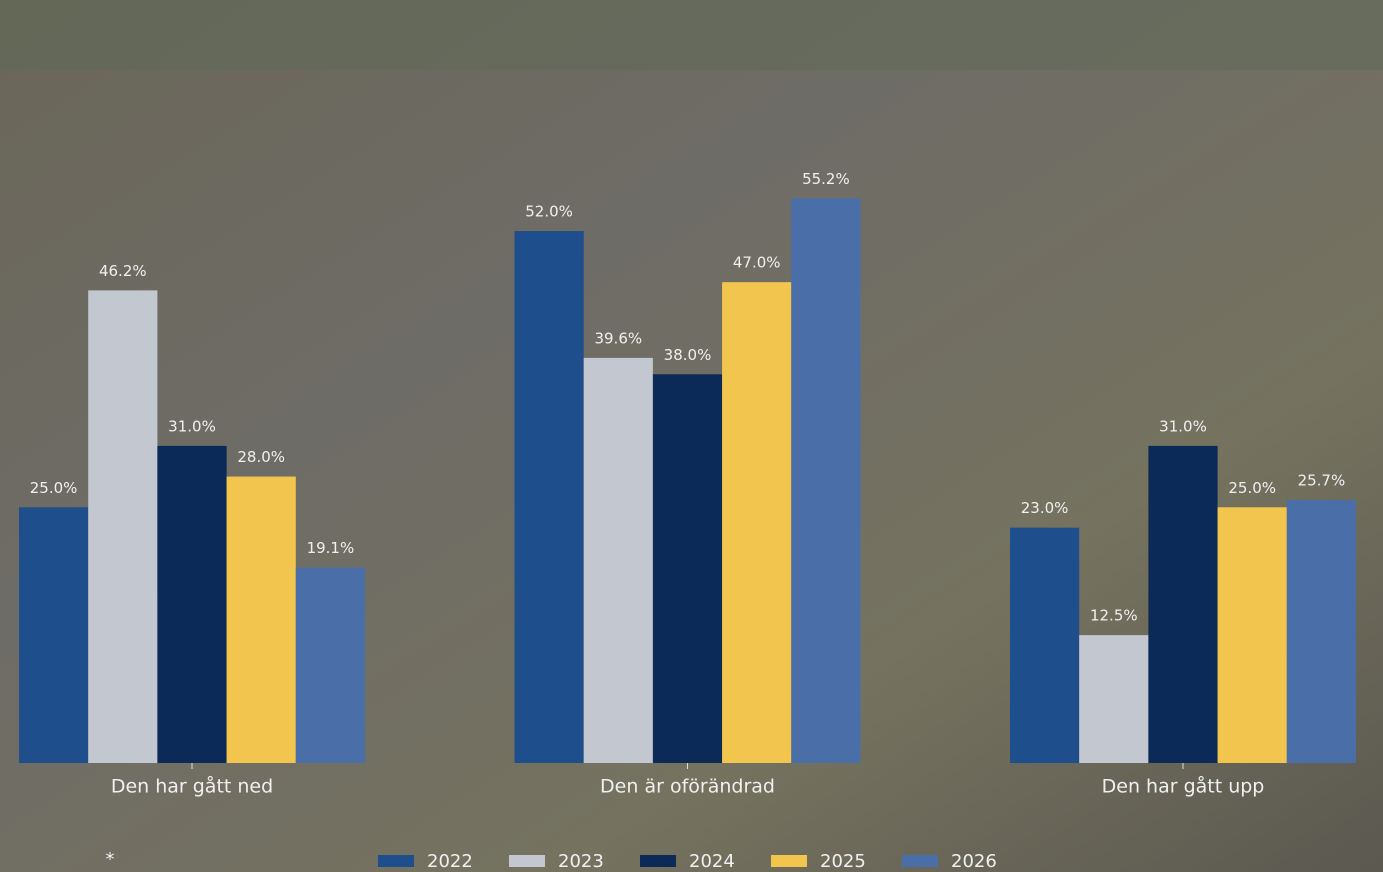 This screenshot has height=872, width=1383. What do you see at coordinates (192, 786) in the screenshot?
I see `x-tick-label: Den har gått ned` at bounding box center [192, 786].